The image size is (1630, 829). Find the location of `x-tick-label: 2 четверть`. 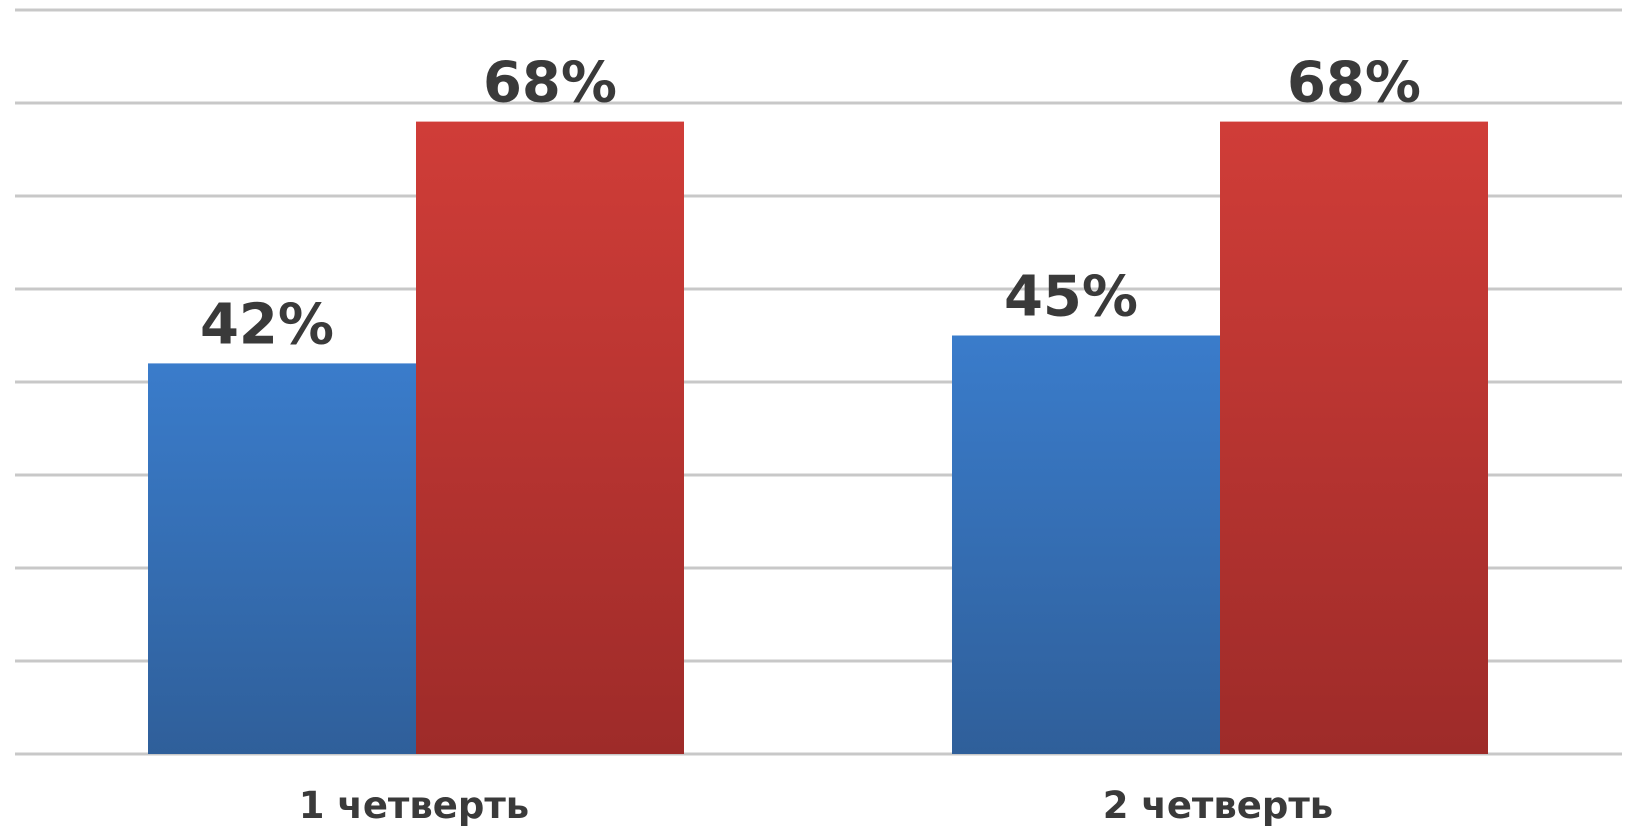

x-tick-label: 2 четверть is located at coordinates (1218, 805).